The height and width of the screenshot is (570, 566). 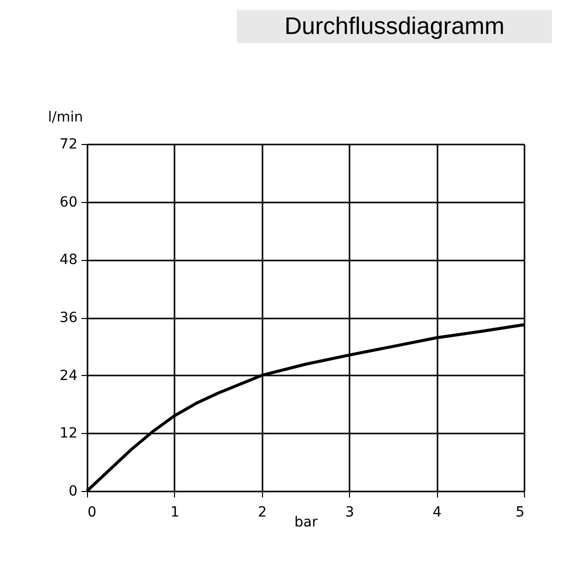 I want to click on y-tick-label: 24, so click(x=69, y=376).